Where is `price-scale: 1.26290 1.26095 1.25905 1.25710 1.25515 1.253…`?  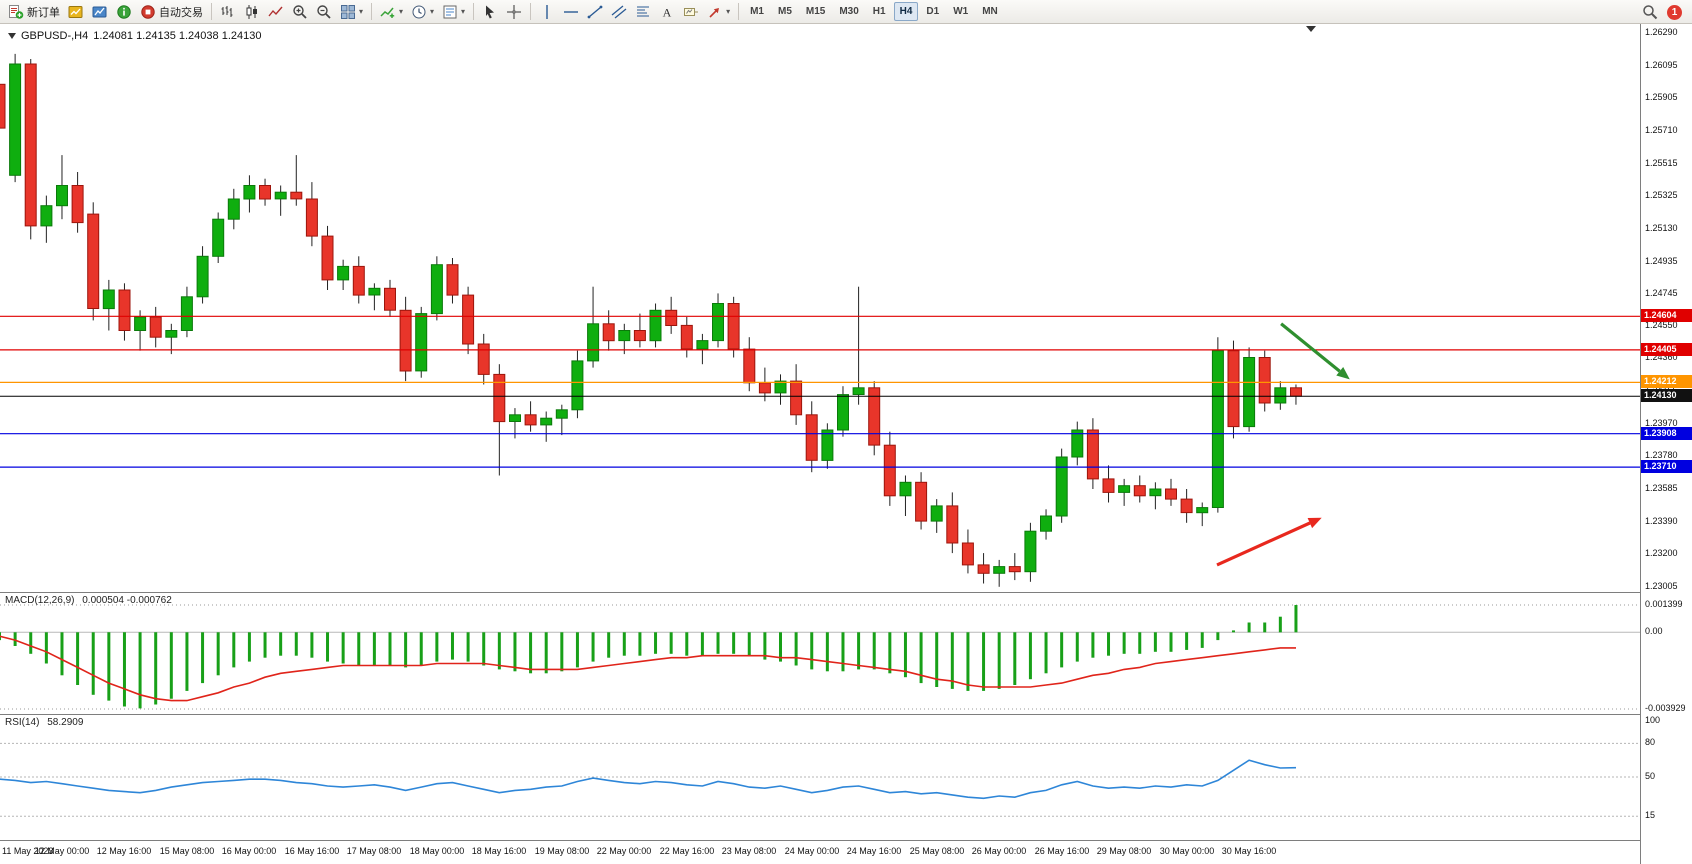 price-scale: 1.26290 1.26095 1.25905 1.25710 1.25515 1.253… is located at coordinates (1666, 444).